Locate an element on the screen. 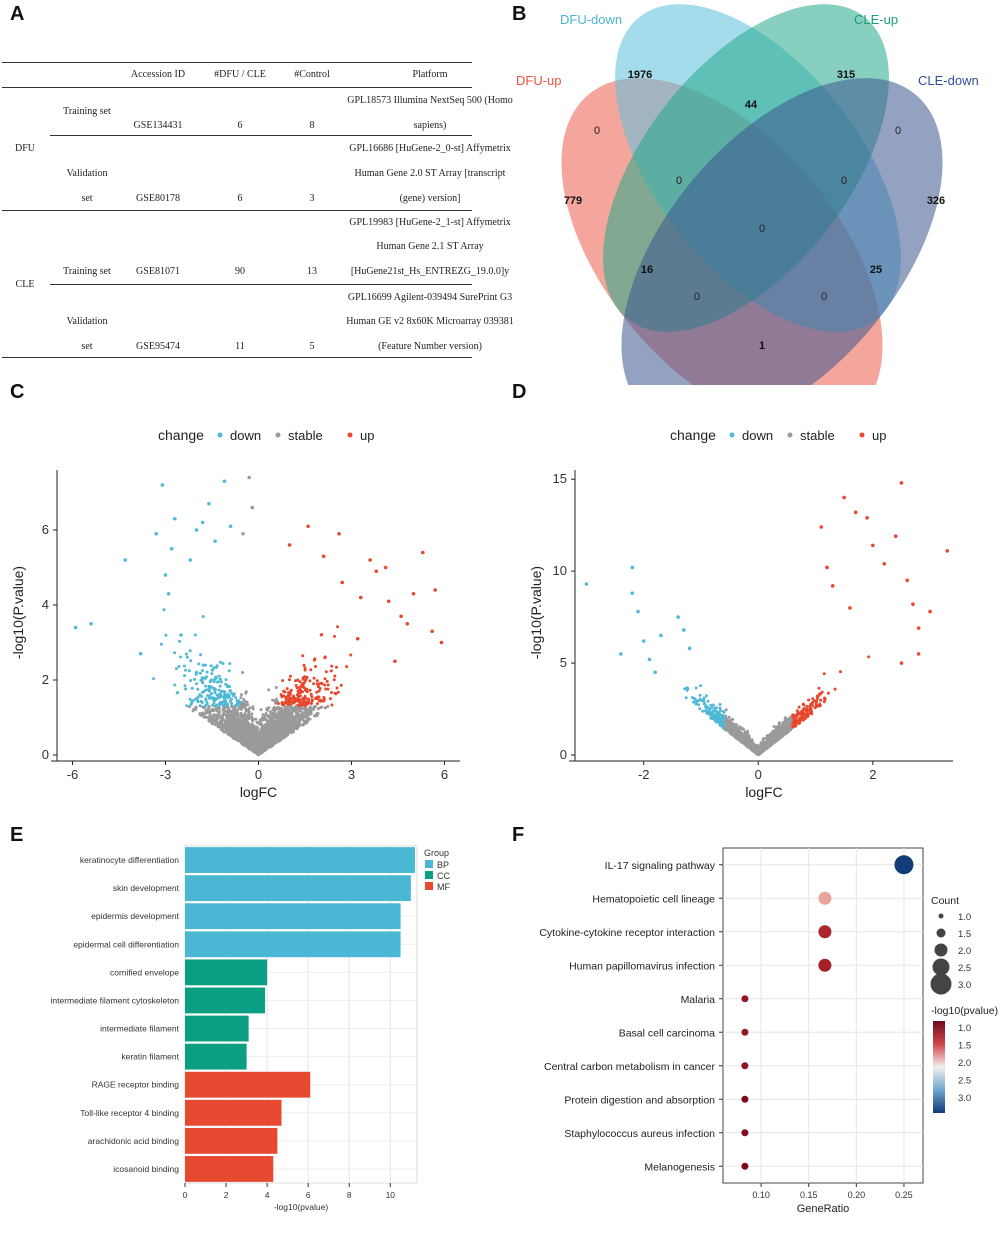 The image size is (1003, 1235). x-axis-title: logFC is located at coordinates (763, 792).